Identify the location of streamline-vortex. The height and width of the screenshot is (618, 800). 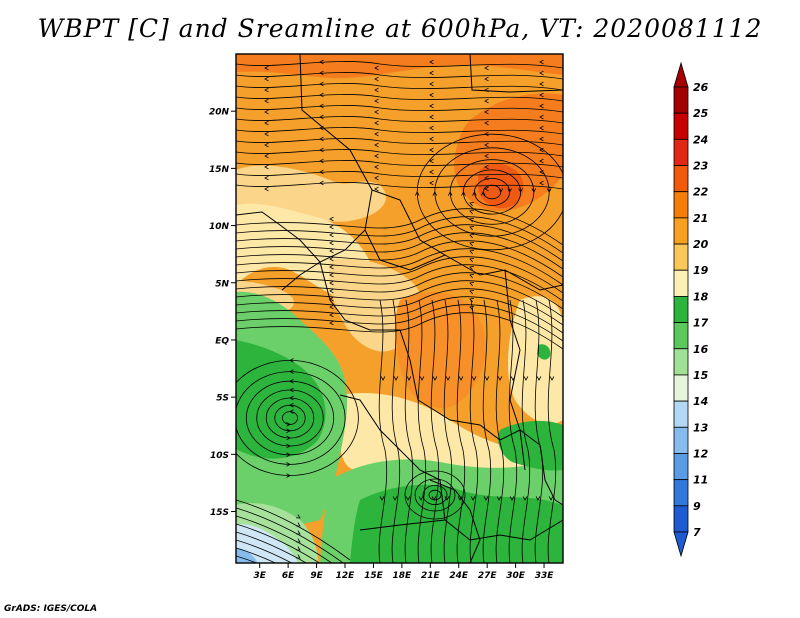
(435, 495).